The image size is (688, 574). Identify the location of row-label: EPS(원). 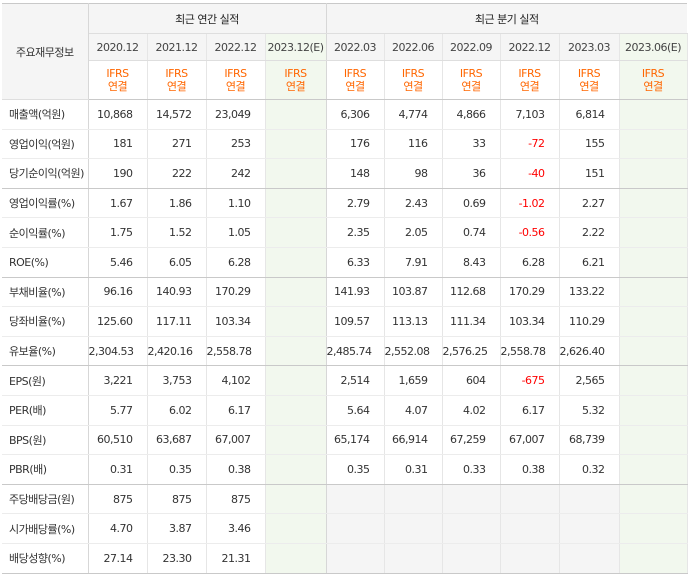
(45, 380).